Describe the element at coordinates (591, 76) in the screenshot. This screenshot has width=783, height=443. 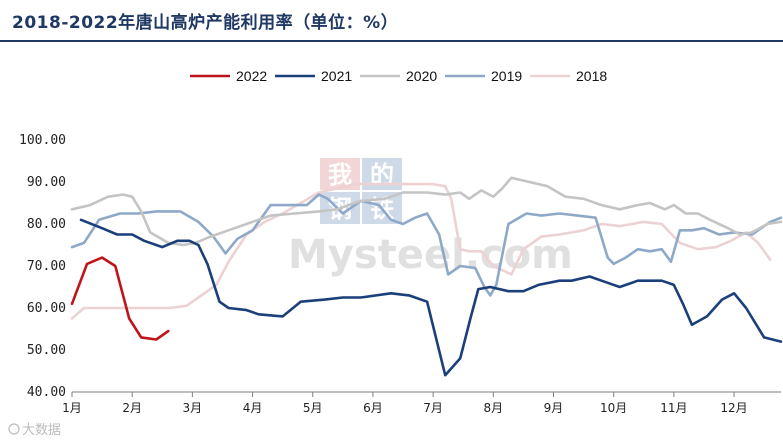
I see `legend-label-2018: 2018` at that location.